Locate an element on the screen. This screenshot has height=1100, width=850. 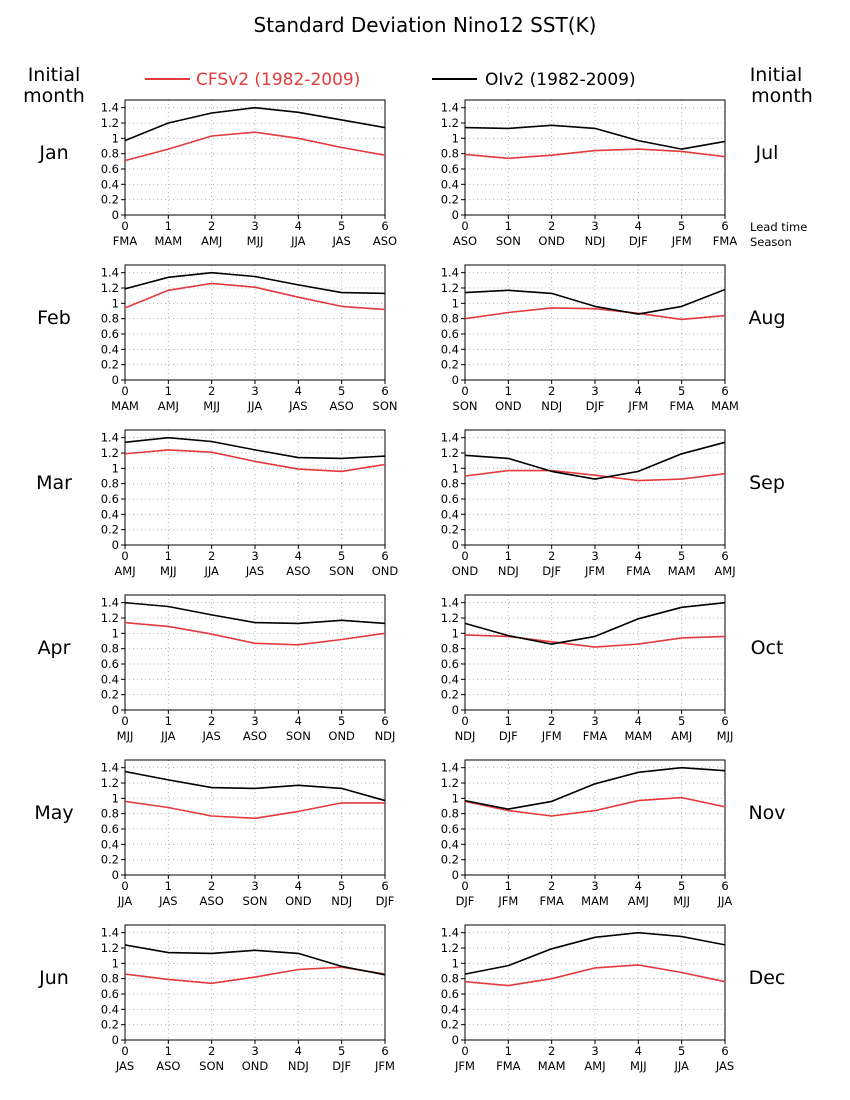
y-tick-label: 1.4 is located at coordinates (110, 438).